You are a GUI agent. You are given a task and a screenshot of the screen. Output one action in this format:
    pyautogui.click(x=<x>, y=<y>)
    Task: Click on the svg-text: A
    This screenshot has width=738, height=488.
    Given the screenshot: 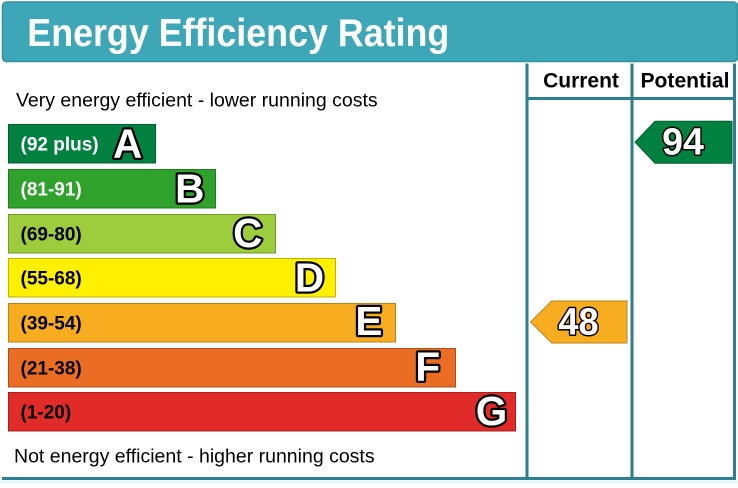 What is the action you would take?
    pyautogui.click(x=127, y=143)
    